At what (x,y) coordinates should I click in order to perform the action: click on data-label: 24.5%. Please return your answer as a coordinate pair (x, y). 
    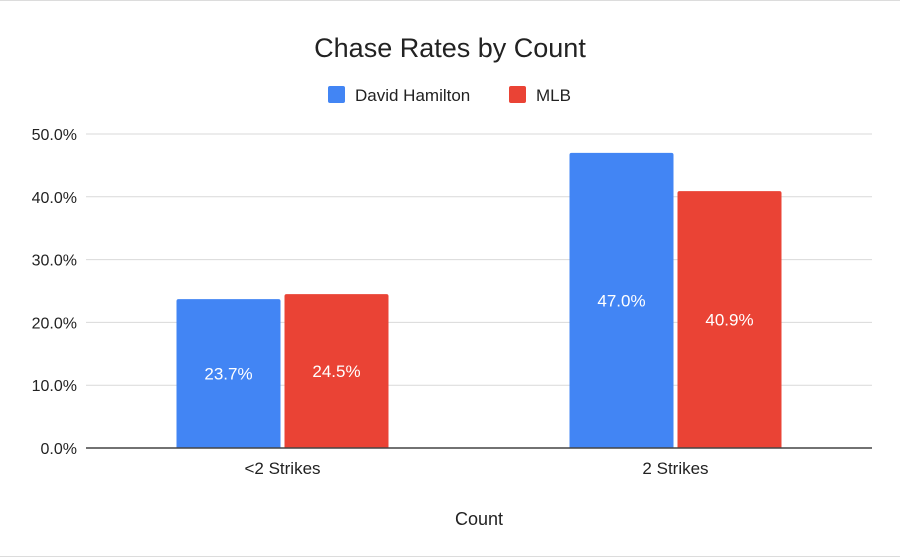
    Looking at the image, I should click on (336, 371).